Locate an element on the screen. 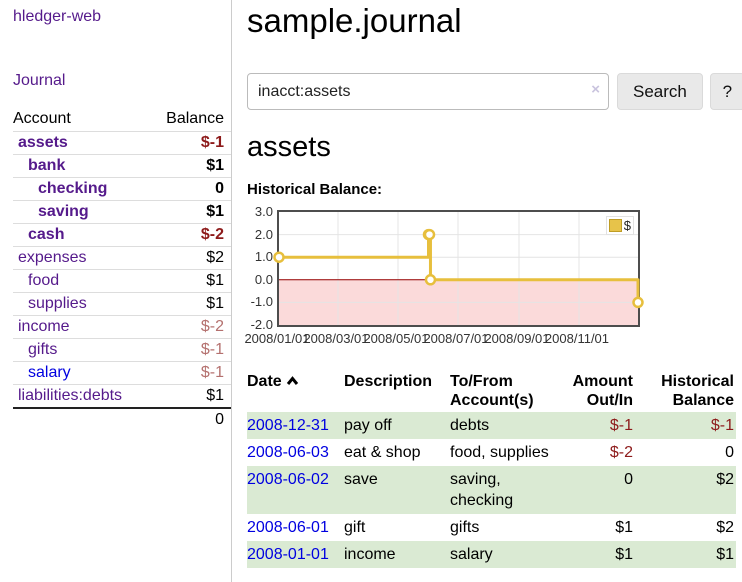  transaction-balance: $2 is located at coordinates (725, 527).